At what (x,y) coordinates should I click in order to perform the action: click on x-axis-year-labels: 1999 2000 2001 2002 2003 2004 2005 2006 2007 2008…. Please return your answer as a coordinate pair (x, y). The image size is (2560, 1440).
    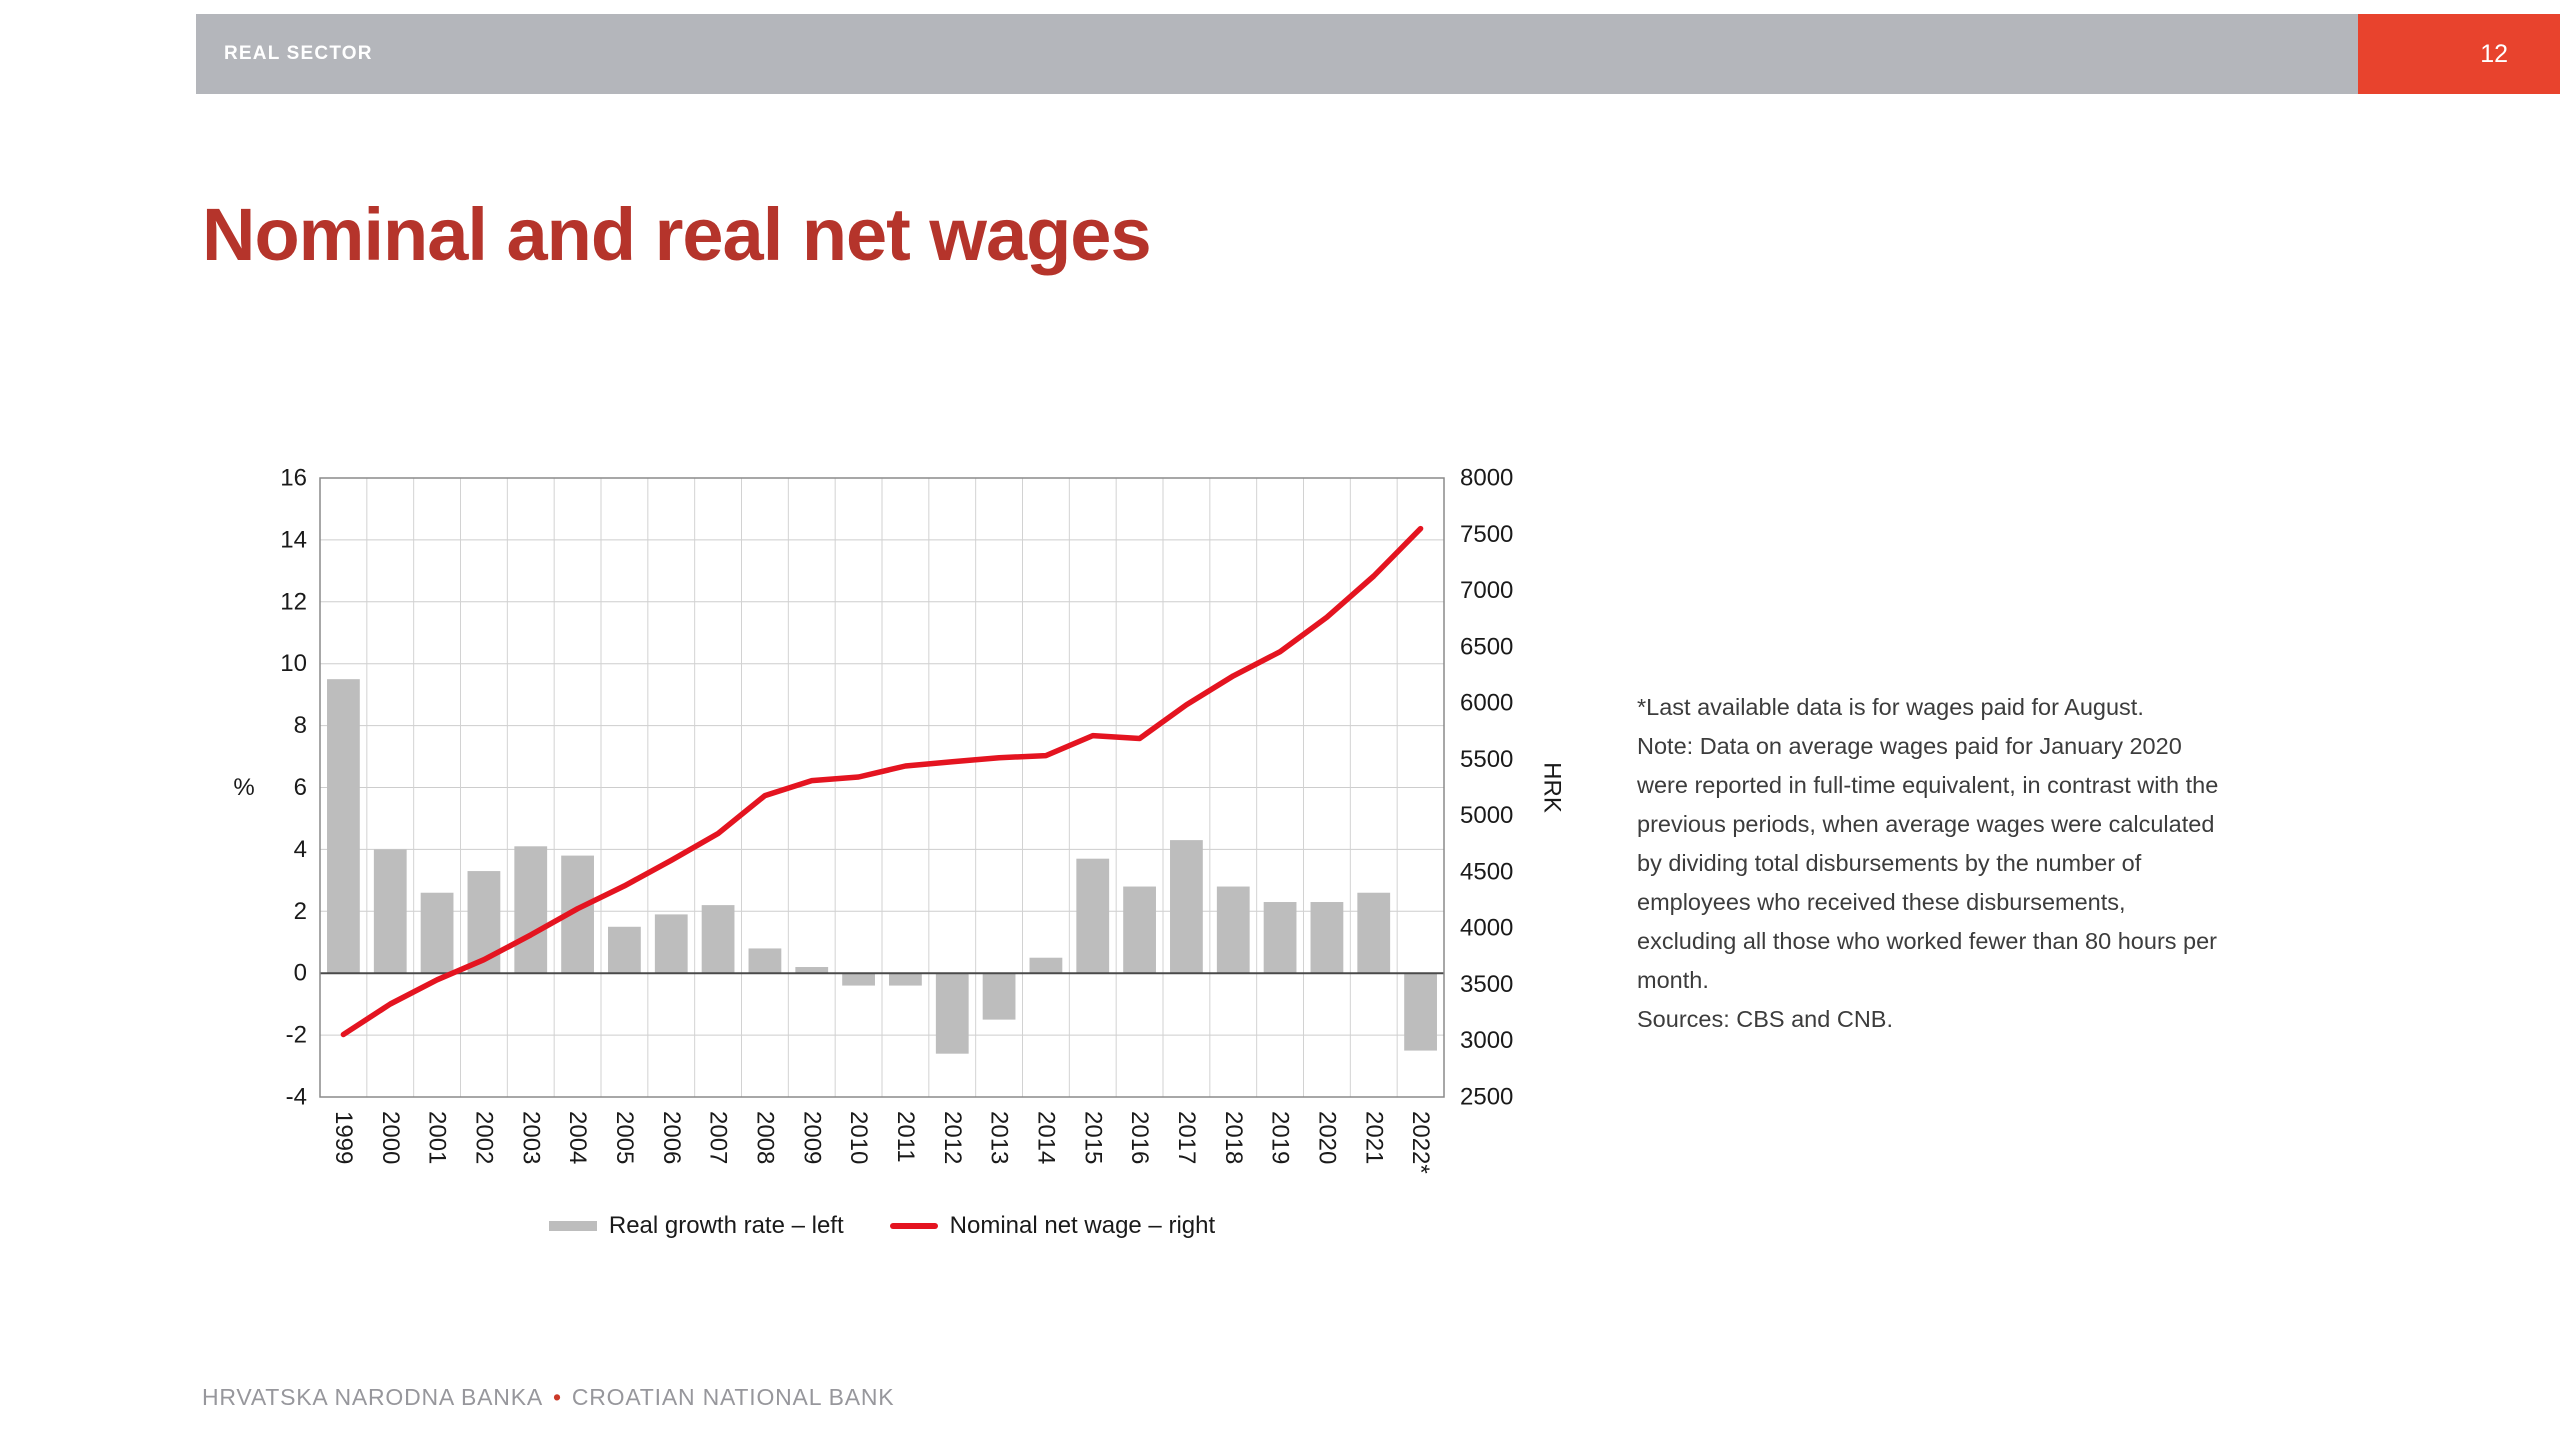
    Looking at the image, I should click on (882, 1142).